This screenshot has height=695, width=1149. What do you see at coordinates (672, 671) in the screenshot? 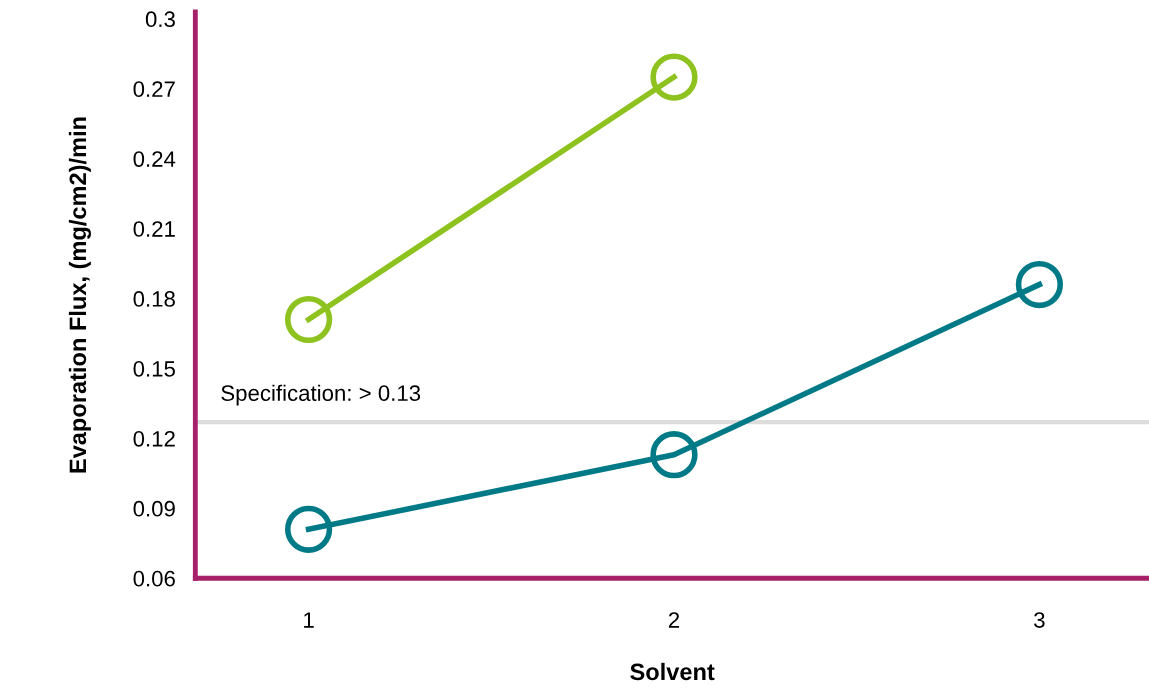
I see `x-axis-title: Solvent` at bounding box center [672, 671].